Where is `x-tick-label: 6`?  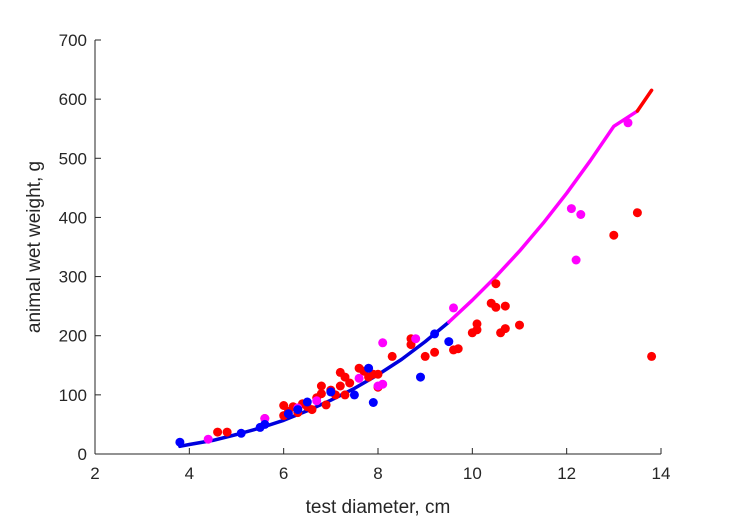
x-tick-label: 6 is located at coordinates (283, 473).